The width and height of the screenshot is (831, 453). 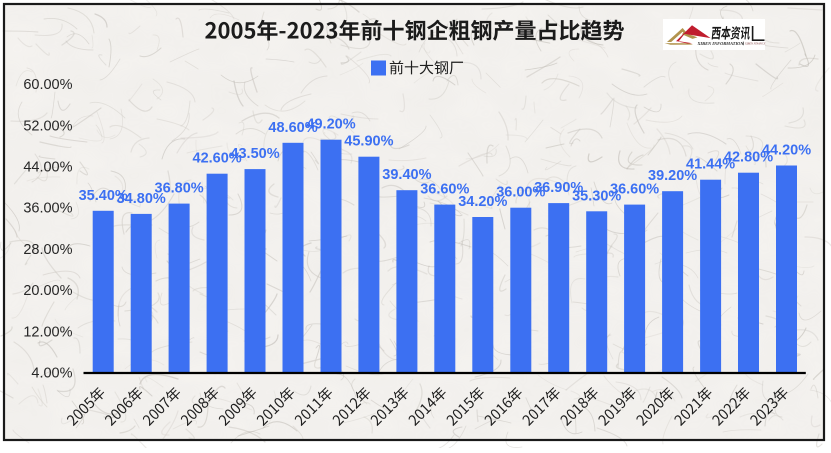 What do you see at coordinates (51, 374) in the screenshot?
I see `svg-text: 4.00%` at bounding box center [51, 374].